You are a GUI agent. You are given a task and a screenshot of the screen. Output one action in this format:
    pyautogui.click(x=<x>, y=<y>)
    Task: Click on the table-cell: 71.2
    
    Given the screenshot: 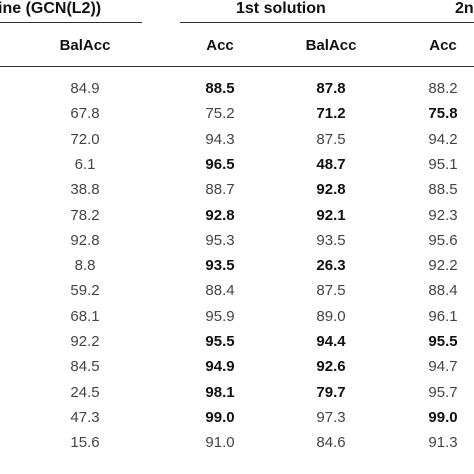 What is the action you would take?
    pyautogui.click(x=331, y=113)
    